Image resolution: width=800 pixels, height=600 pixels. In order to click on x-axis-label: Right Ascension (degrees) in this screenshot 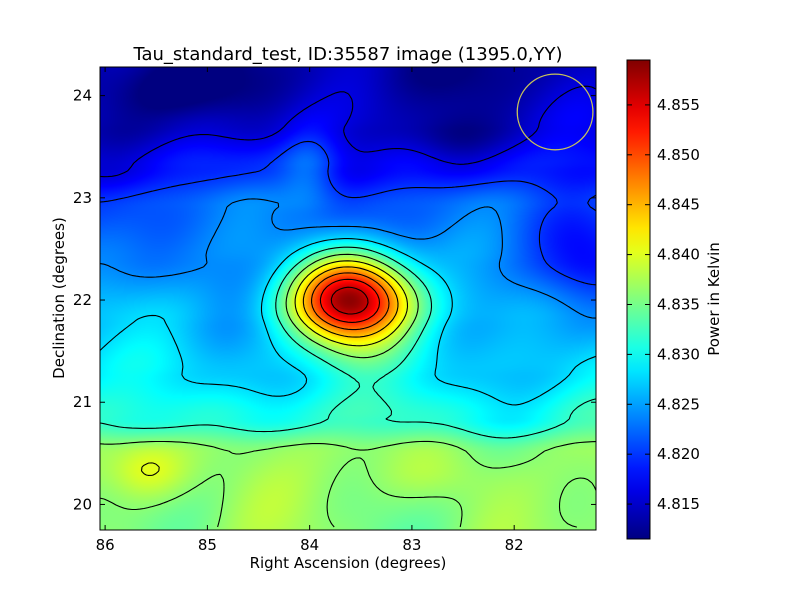, I will do `click(348, 563)`.